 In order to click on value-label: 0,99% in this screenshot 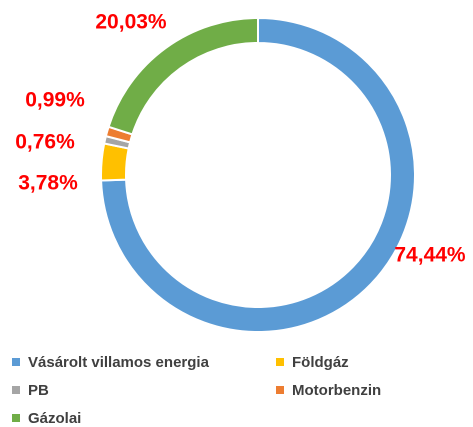, I will do `click(55, 100)`.